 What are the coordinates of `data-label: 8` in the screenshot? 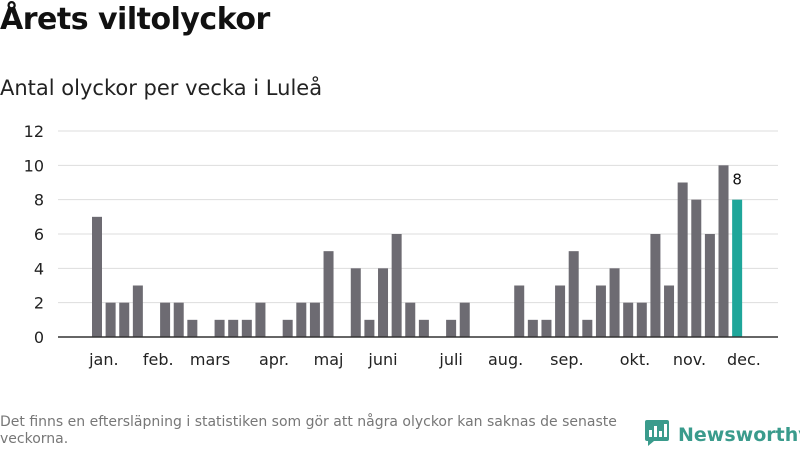 It's located at (737, 180).